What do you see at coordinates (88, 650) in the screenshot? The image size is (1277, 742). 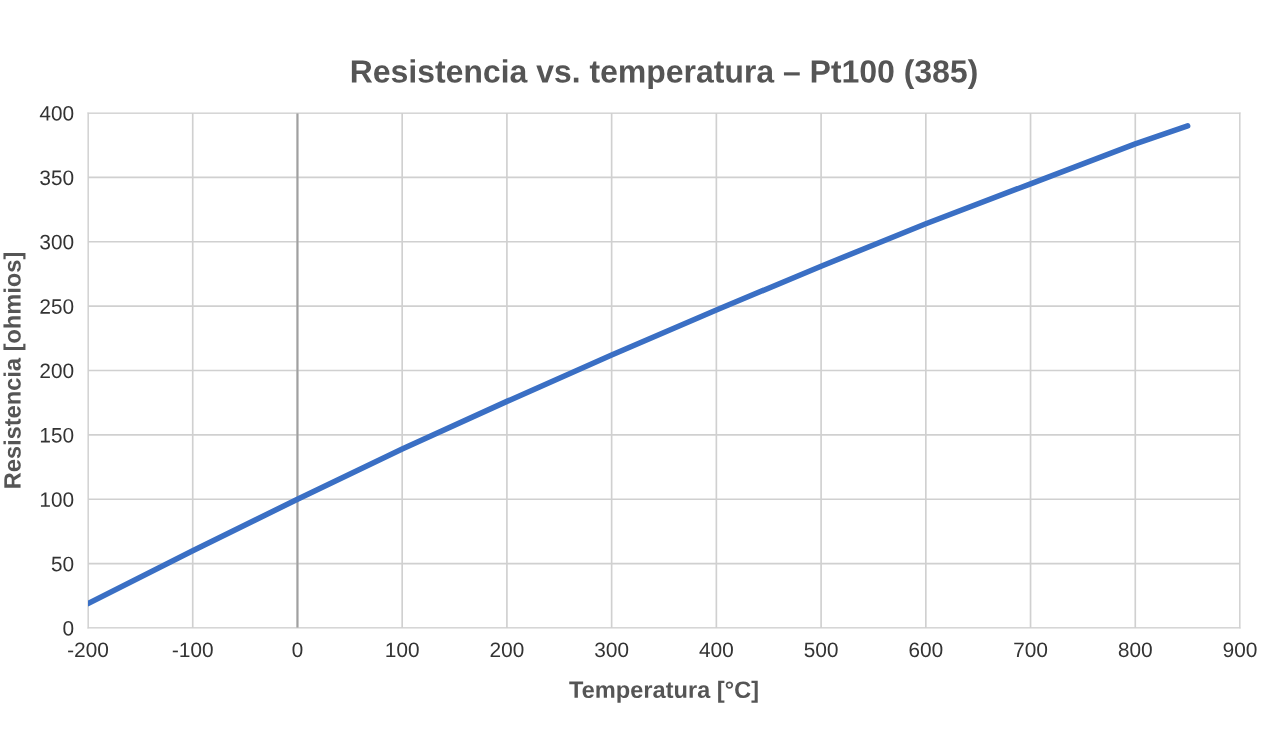 I see `x-tick-label: -200` at bounding box center [88, 650].